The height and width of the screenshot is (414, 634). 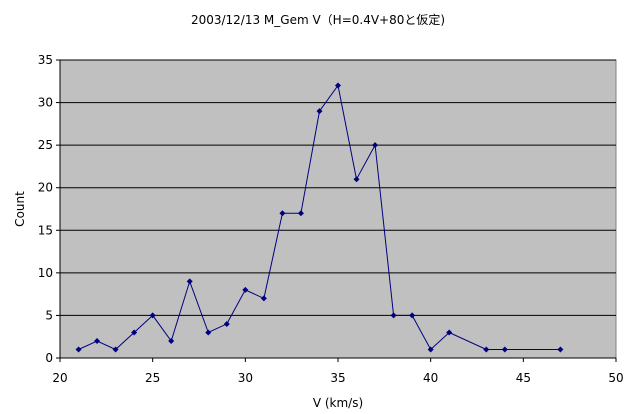 What do you see at coordinates (152, 378) in the screenshot?
I see `x-tick-label: 25` at bounding box center [152, 378].